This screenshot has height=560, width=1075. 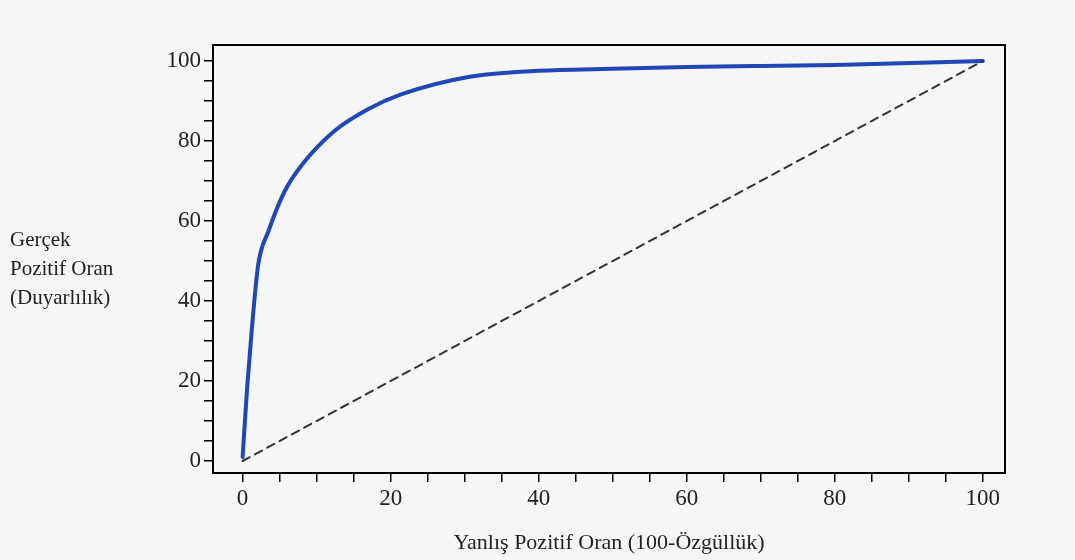 What do you see at coordinates (242, 497) in the screenshot?
I see `x-tick-label: 0` at bounding box center [242, 497].